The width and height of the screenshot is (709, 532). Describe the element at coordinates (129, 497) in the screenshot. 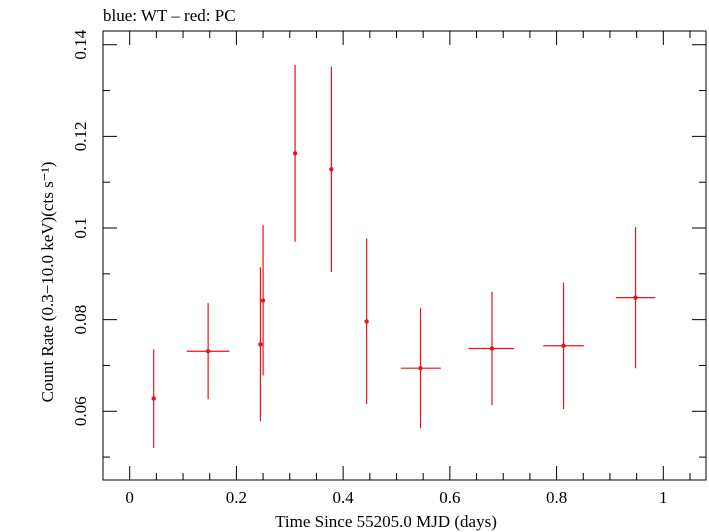

I see `x-tick-label: 0` at that location.